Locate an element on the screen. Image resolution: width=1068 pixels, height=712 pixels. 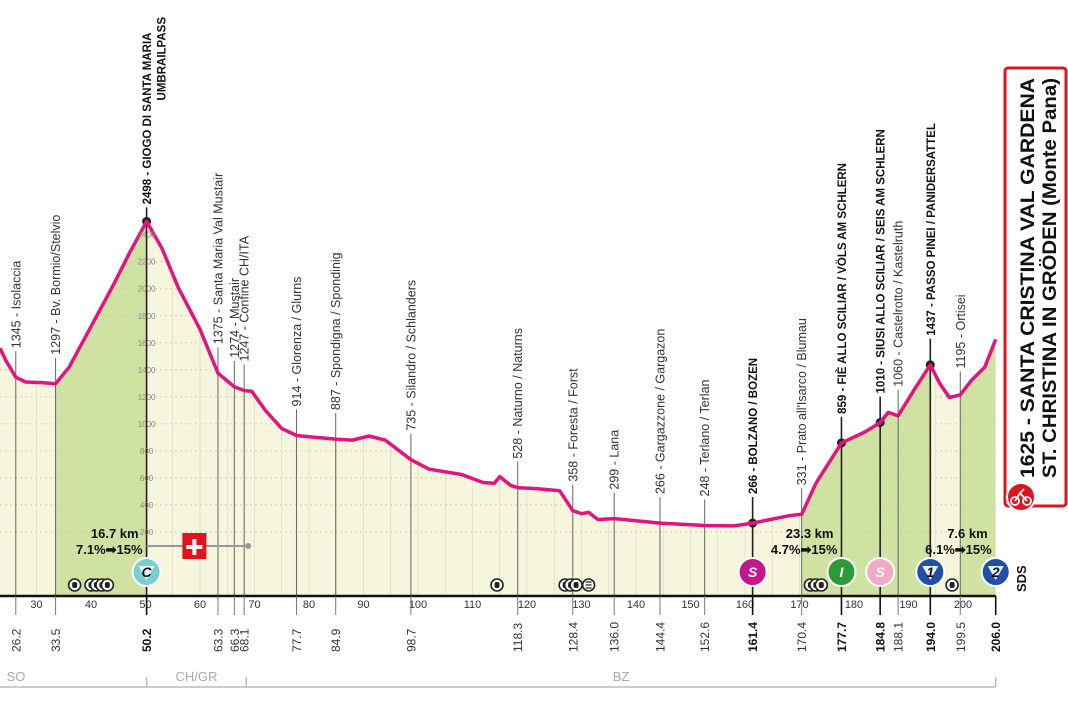
climb-gradient: 4.7%➡15% is located at coordinates (804, 549).